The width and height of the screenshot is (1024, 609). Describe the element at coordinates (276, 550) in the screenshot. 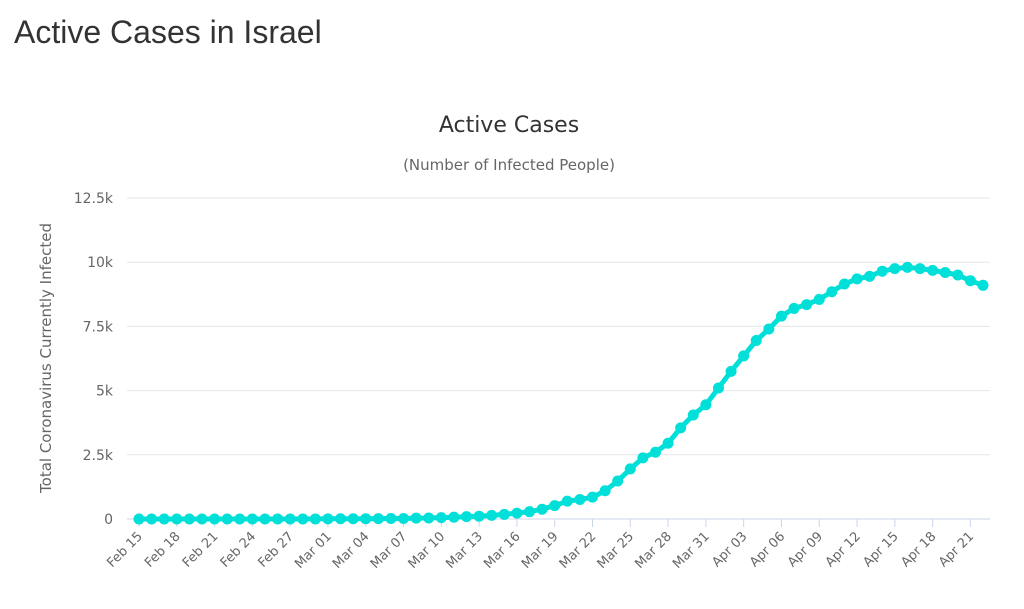

I see `x-tick-label: Feb 27` at that location.